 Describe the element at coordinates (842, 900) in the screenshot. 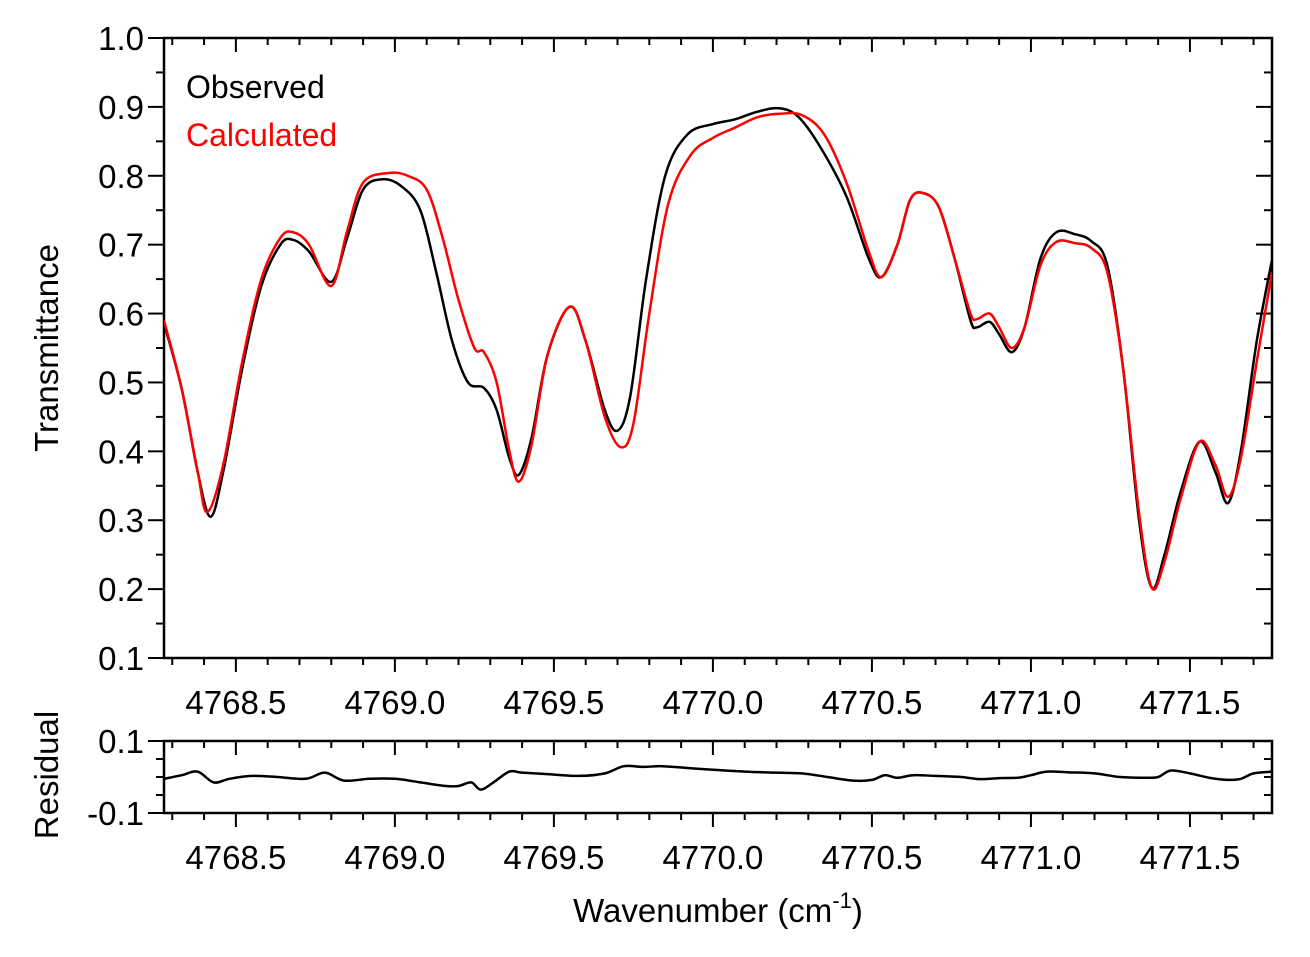

I see `x-axis-title-superscript: -1` at that location.